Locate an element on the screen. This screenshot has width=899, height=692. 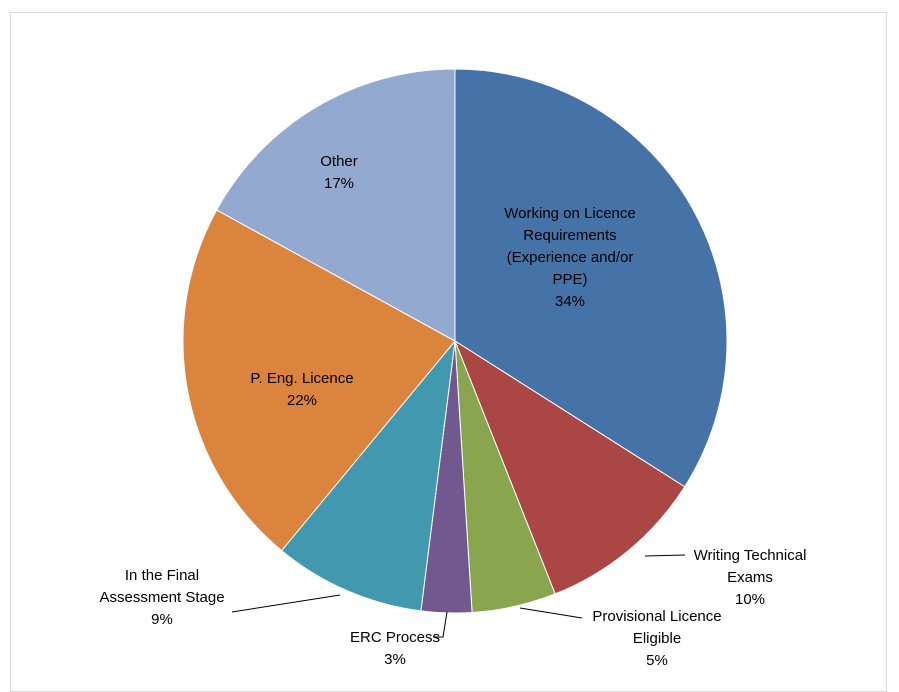
data-label-other: Other 17% is located at coordinates (339, 172).